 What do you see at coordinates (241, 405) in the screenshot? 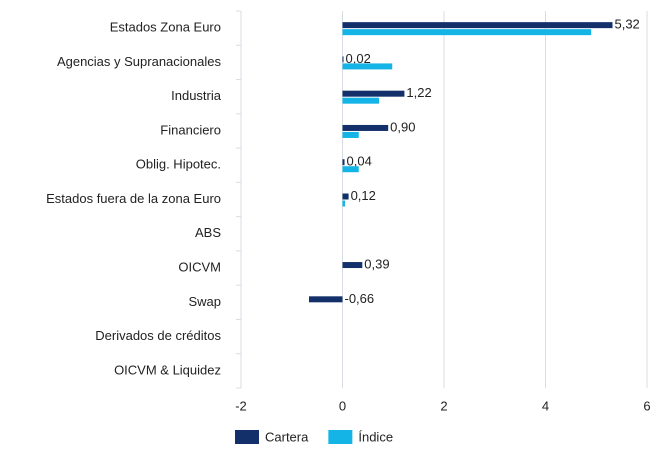
I see `x-tick-label: -2` at bounding box center [241, 405].